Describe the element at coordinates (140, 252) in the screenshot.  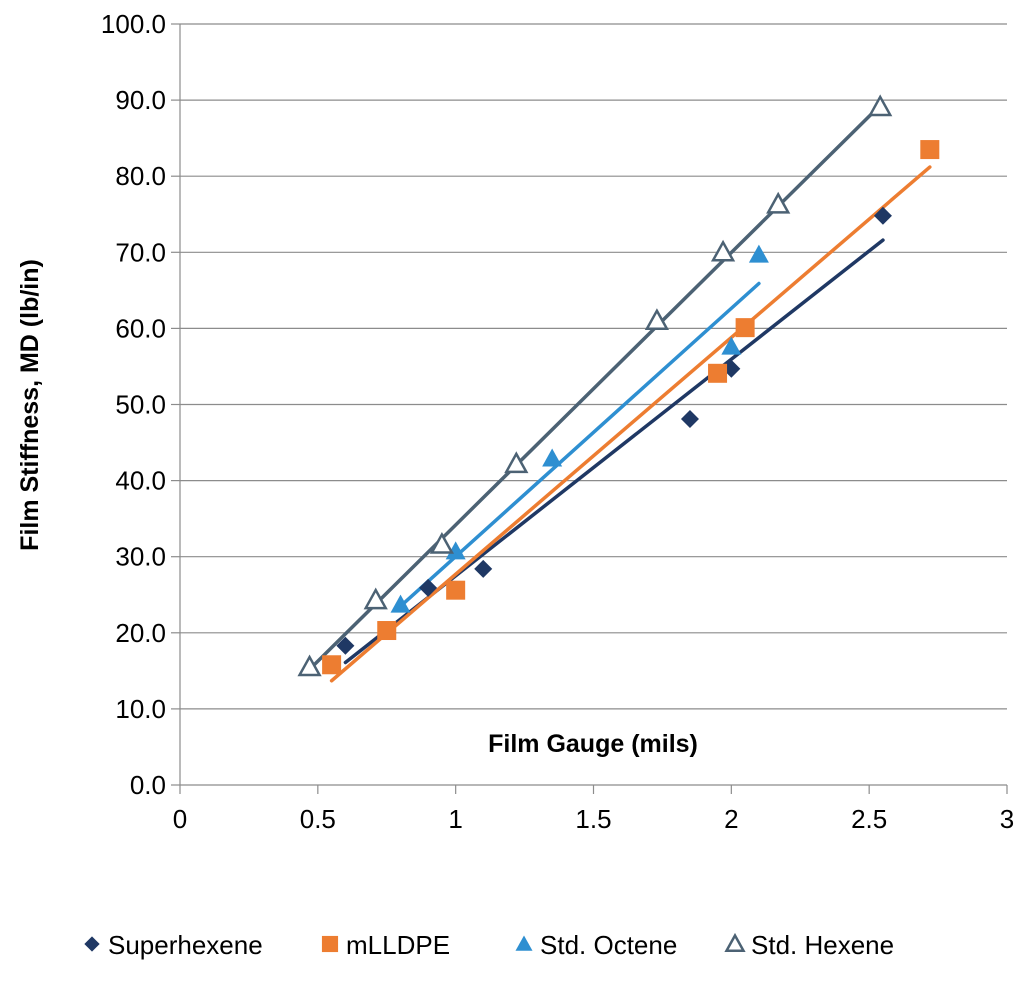
I see `y-tick-label: 70.0` at that location.